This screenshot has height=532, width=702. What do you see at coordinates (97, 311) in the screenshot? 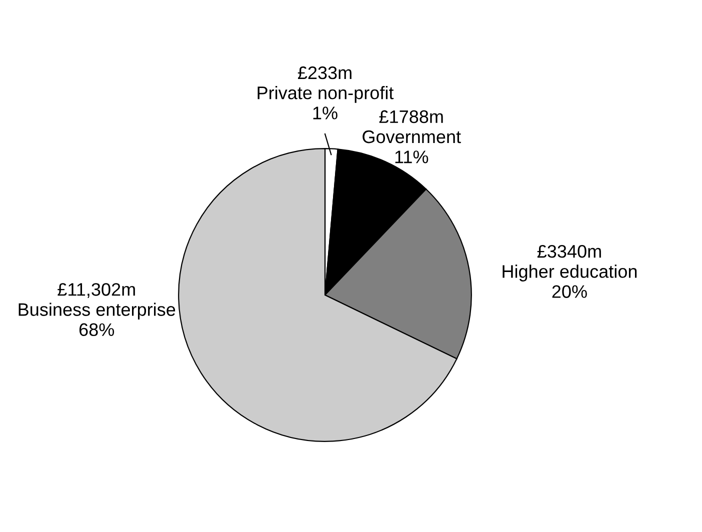
I see `slice-label: Business enterprise` at bounding box center [97, 311].